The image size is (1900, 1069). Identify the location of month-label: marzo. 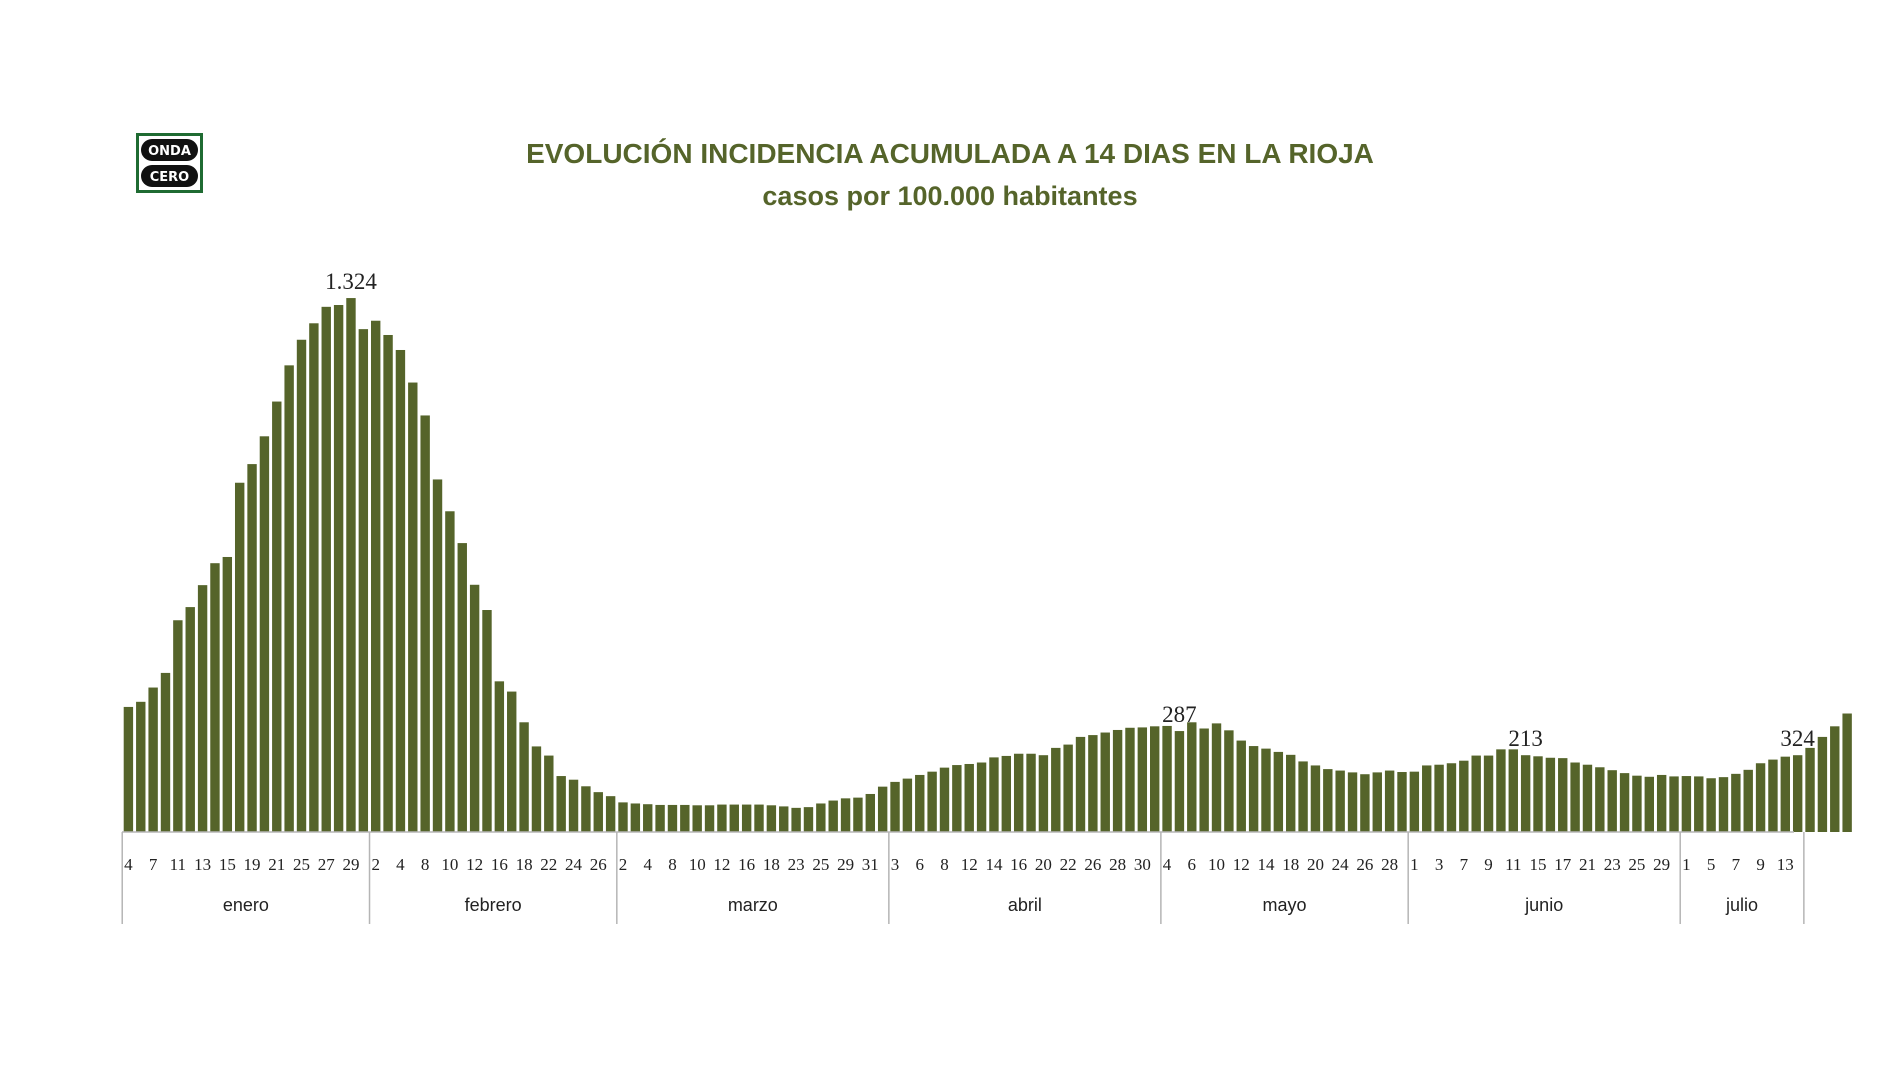
(753, 905).